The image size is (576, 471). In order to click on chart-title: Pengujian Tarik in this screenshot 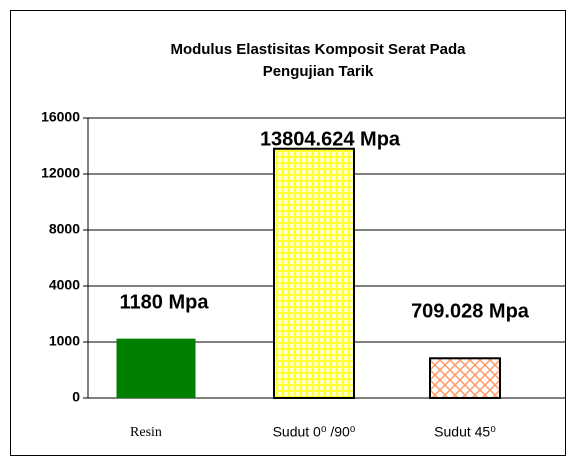, I will do `click(318, 71)`.